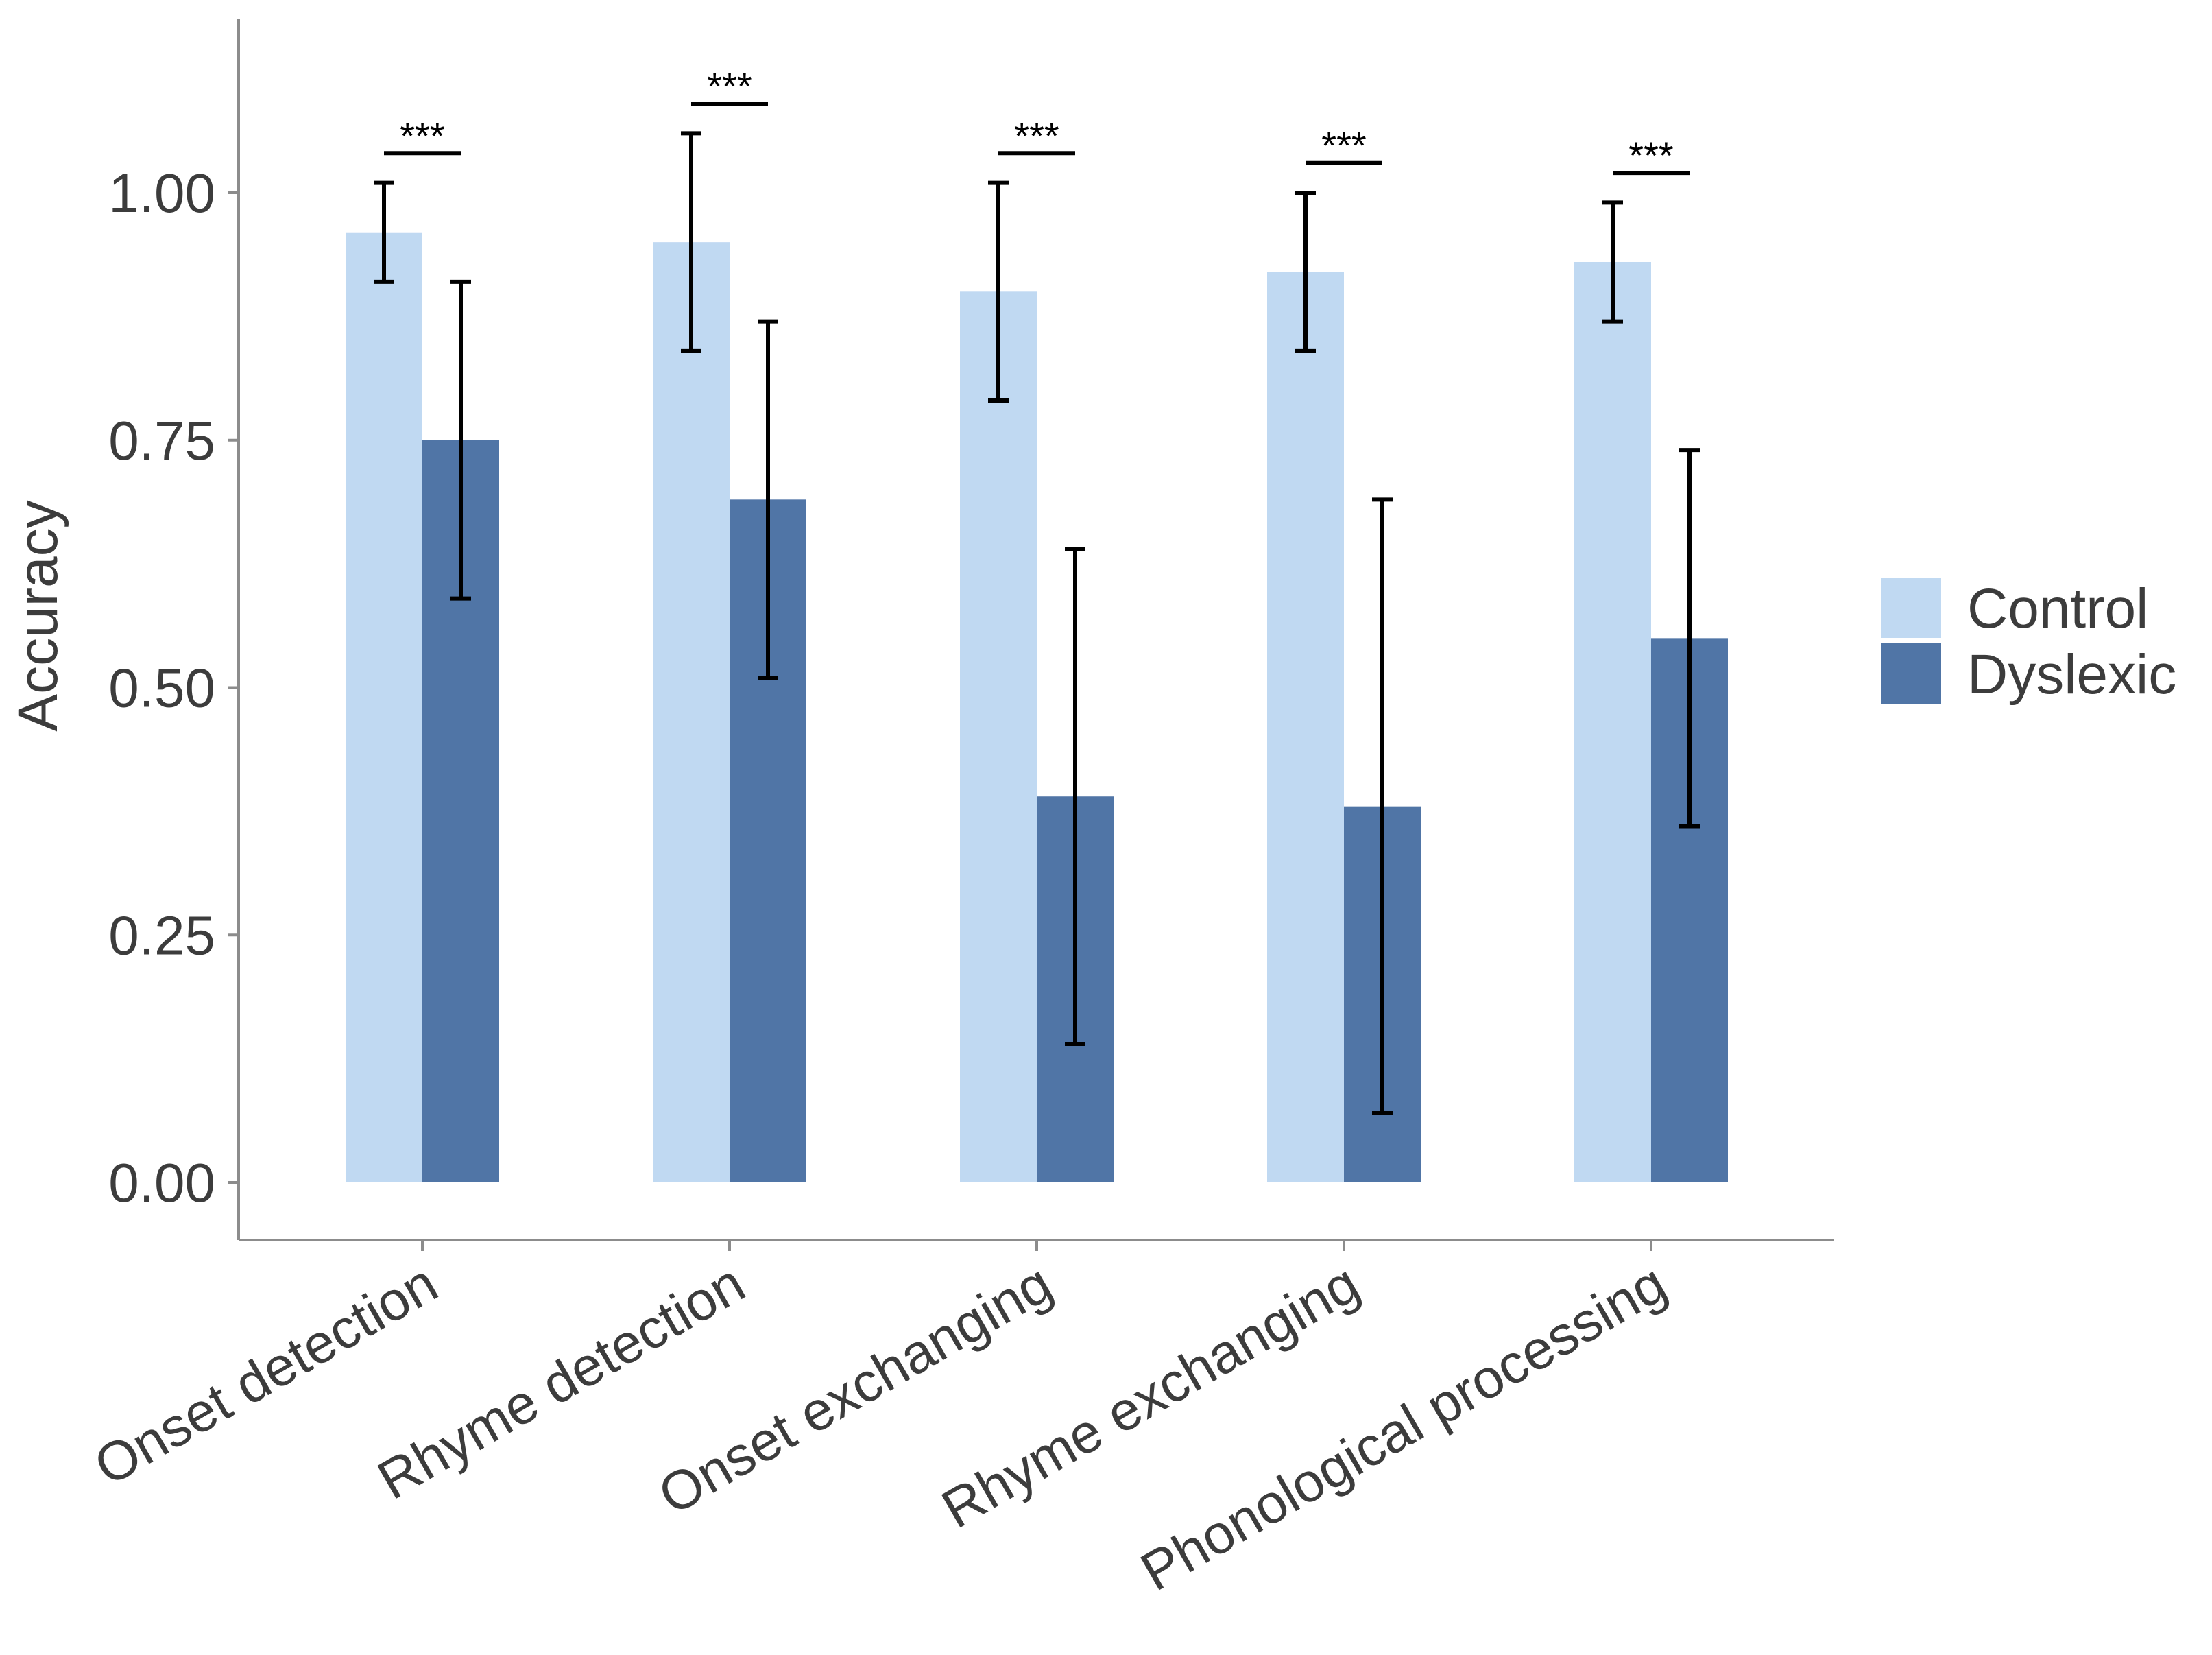  I want to click on bar-control-rhyme-detection, so click(691, 712).